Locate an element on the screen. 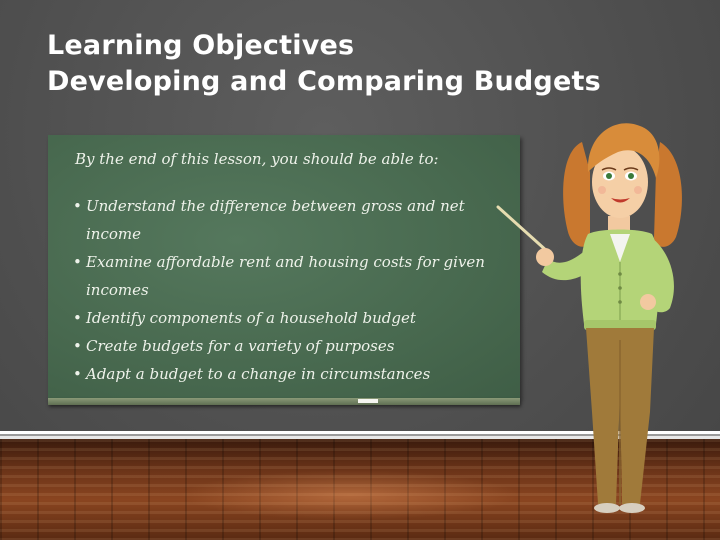 The height and width of the screenshot is (540, 720). chalk-piece is located at coordinates (368, 401).